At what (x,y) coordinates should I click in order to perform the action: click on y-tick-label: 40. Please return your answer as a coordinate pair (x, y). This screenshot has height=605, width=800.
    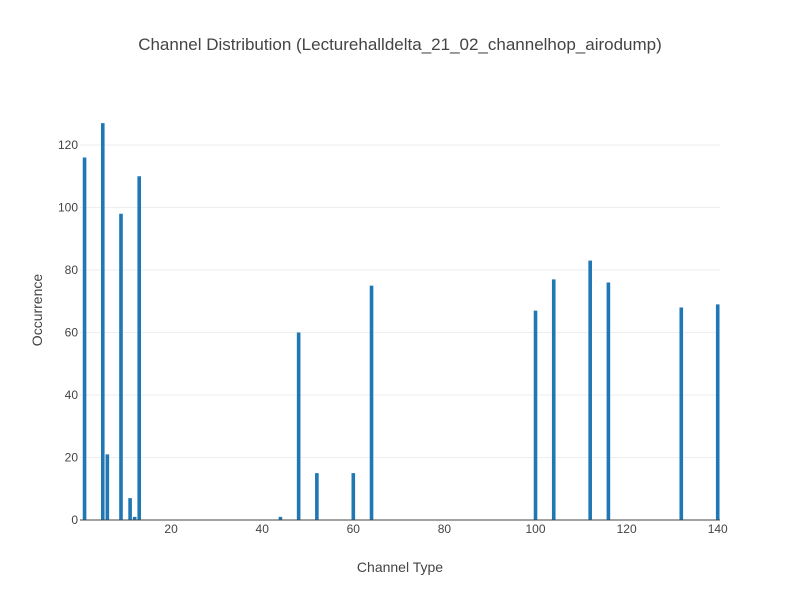
    Looking at the image, I should click on (72, 395).